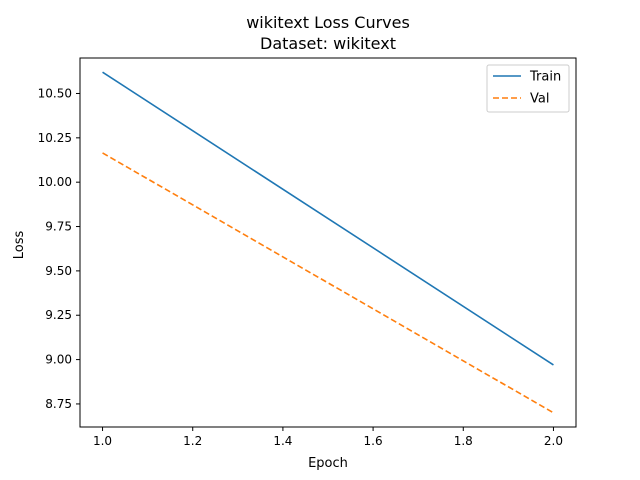  I want to click on x-tick-label: 1.6, so click(373, 441).